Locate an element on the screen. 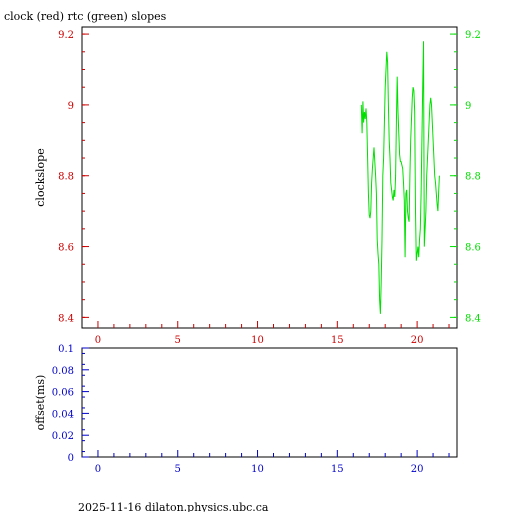  top-plot-series is located at coordinates (400, 177).